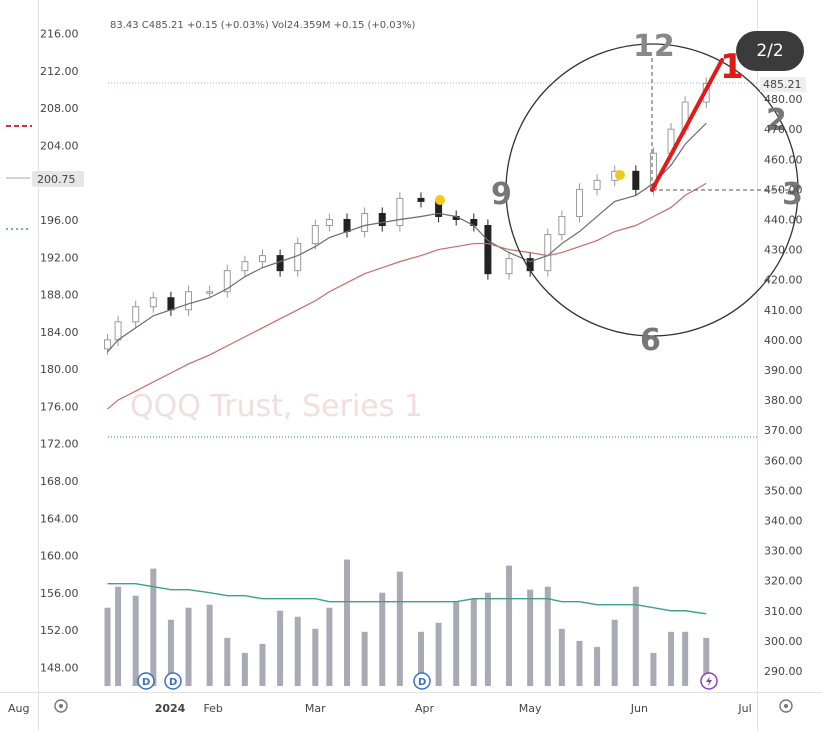 This screenshot has width=822, height=731. Describe the element at coordinates (212, 708) in the screenshot. I see `time-axis-tick: Feb` at that location.